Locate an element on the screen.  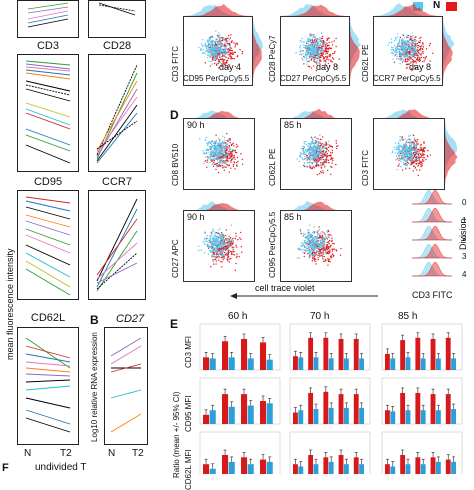
row-label-cd3: CD3 MFI is located at coordinates (188, 352).